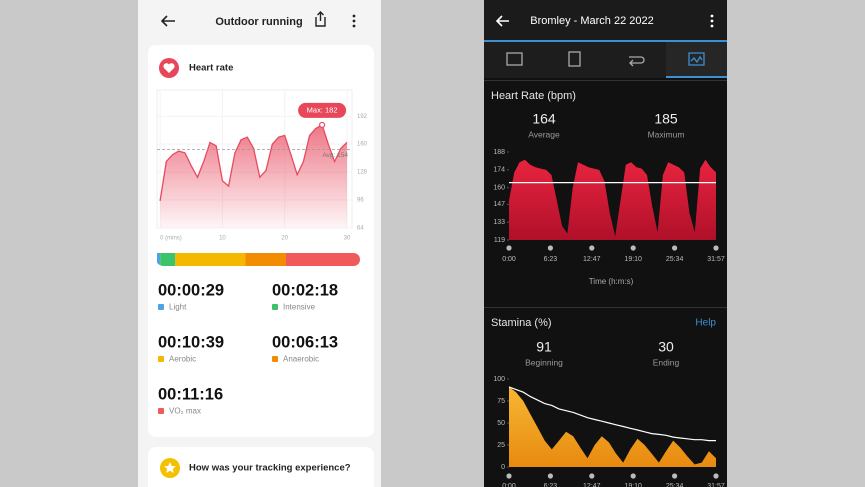  What do you see at coordinates (716, 485) in the screenshot?
I see `x-tick-label: 31:57` at bounding box center [716, 485].